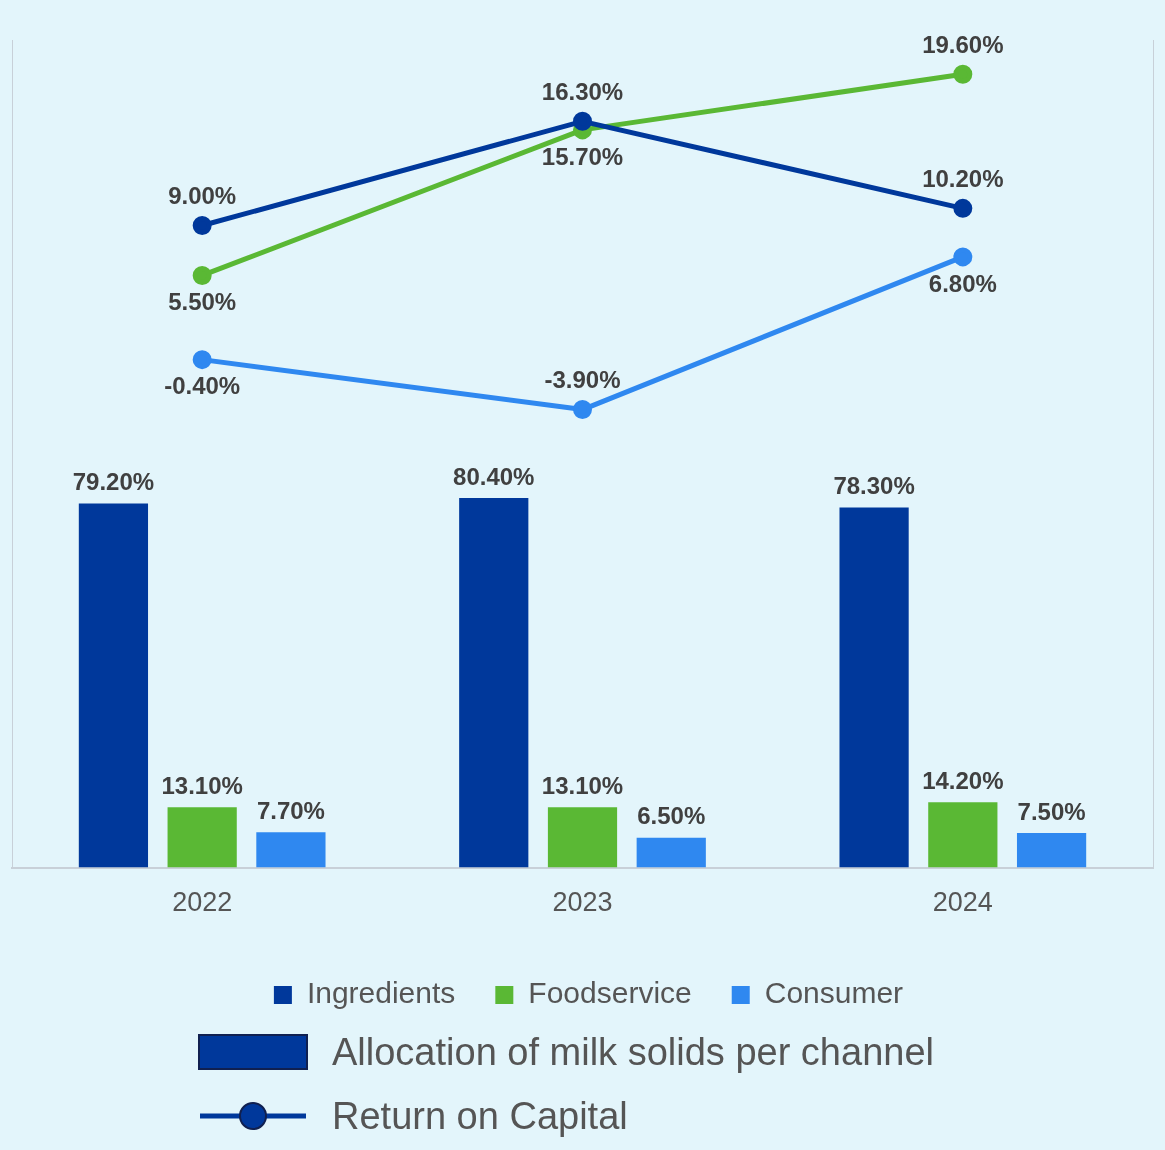  What do you see at coordinates (834, 993) in the screenshot?
I see `legend-label: Consumer` at bounding box center [834, 993].